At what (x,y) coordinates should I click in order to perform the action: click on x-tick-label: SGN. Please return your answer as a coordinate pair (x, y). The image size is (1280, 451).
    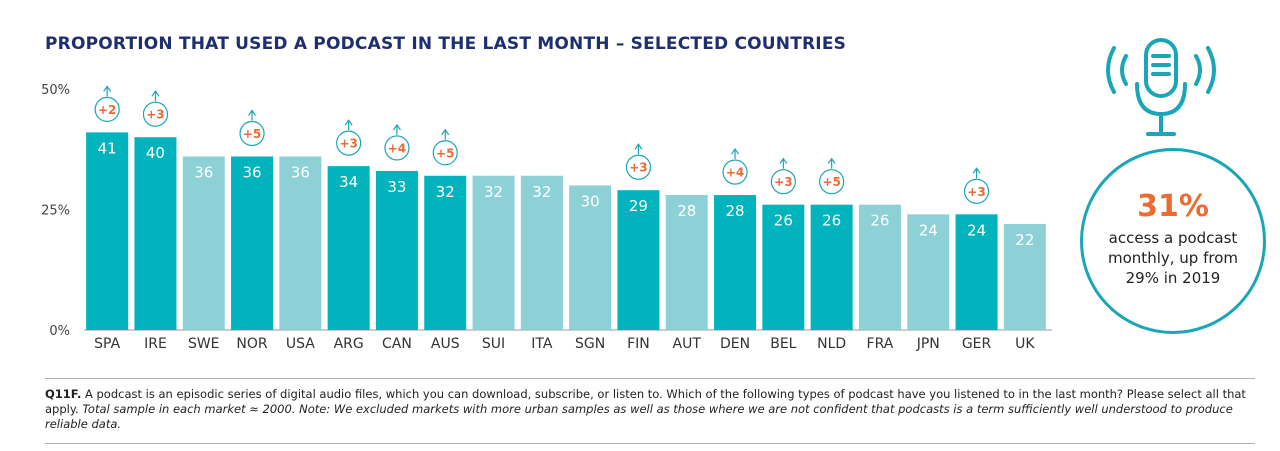
    Looking at the image, I should click on (590, 344).